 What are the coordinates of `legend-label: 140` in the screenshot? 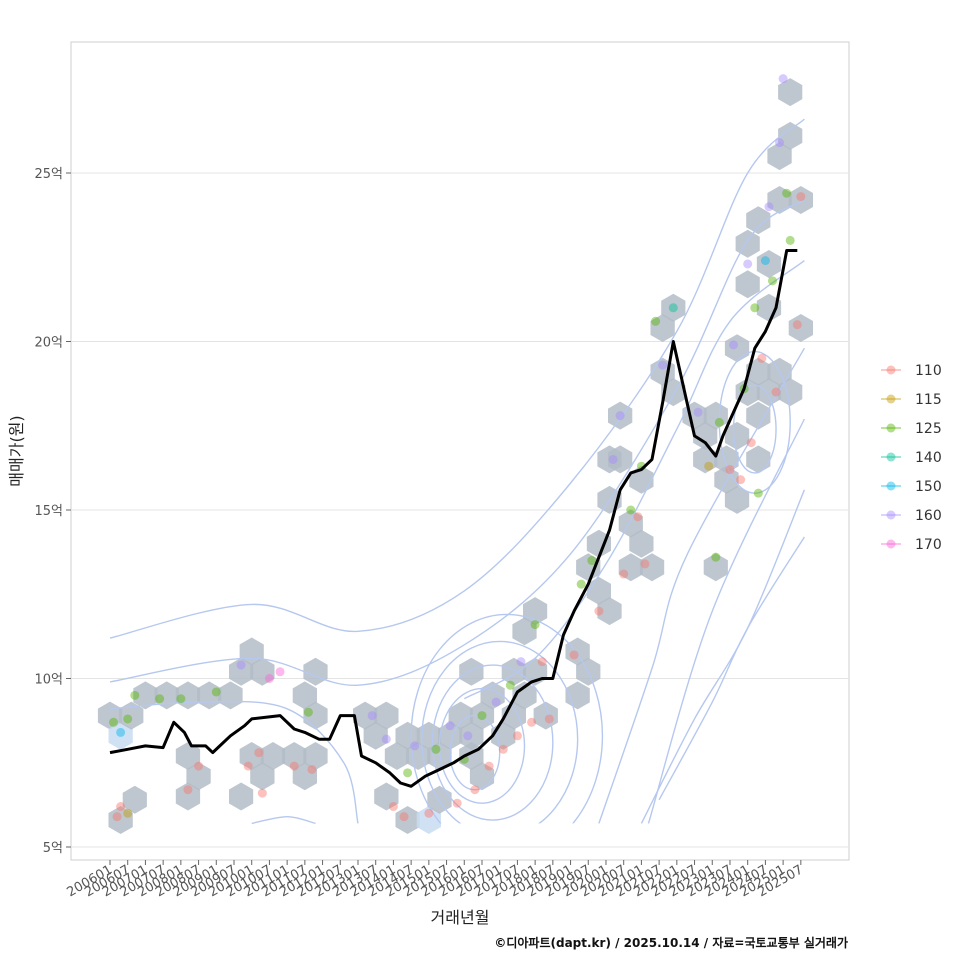 It's located at (928, 458).